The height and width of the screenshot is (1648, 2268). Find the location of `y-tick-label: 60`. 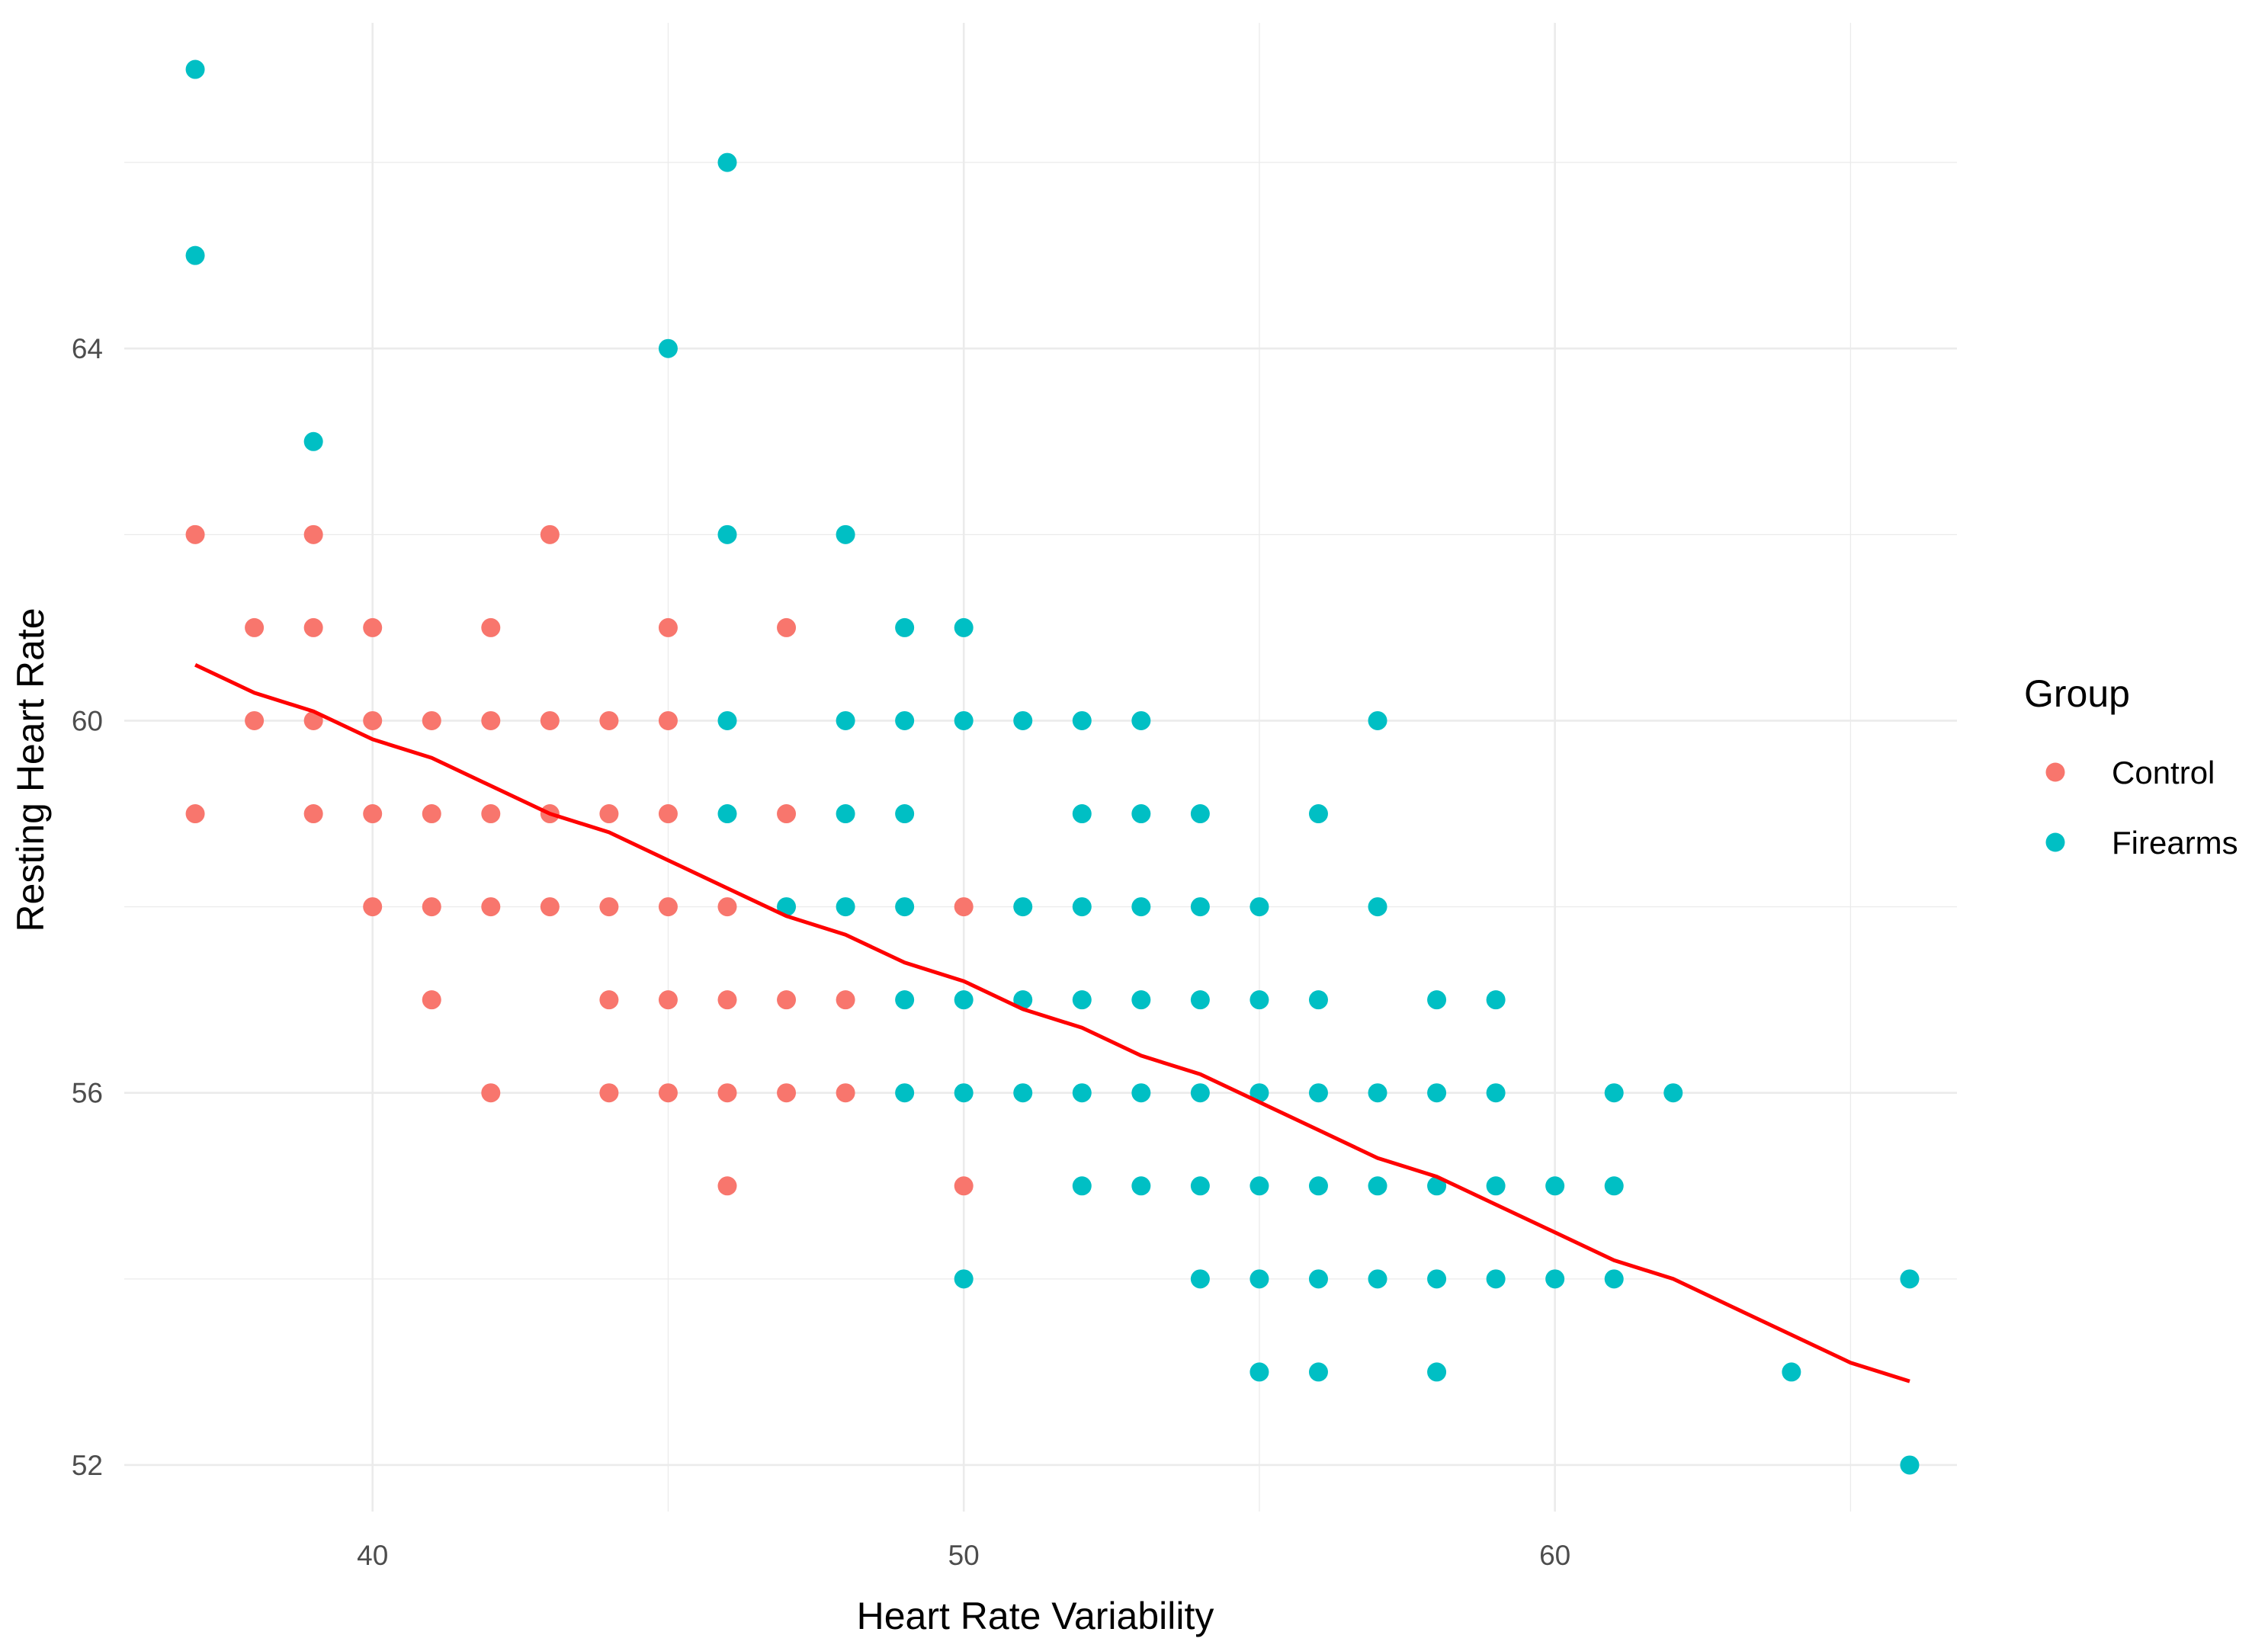

y-tick-label: 60 is located at coordinates (87, 720).